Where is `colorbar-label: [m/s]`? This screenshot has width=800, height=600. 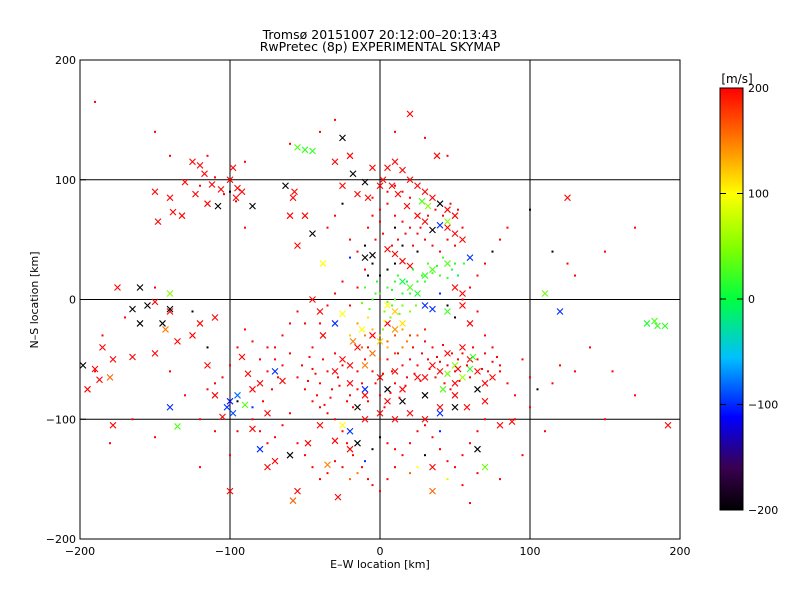
colorbar-label: [m/s] is located at coordinates (736, 79).